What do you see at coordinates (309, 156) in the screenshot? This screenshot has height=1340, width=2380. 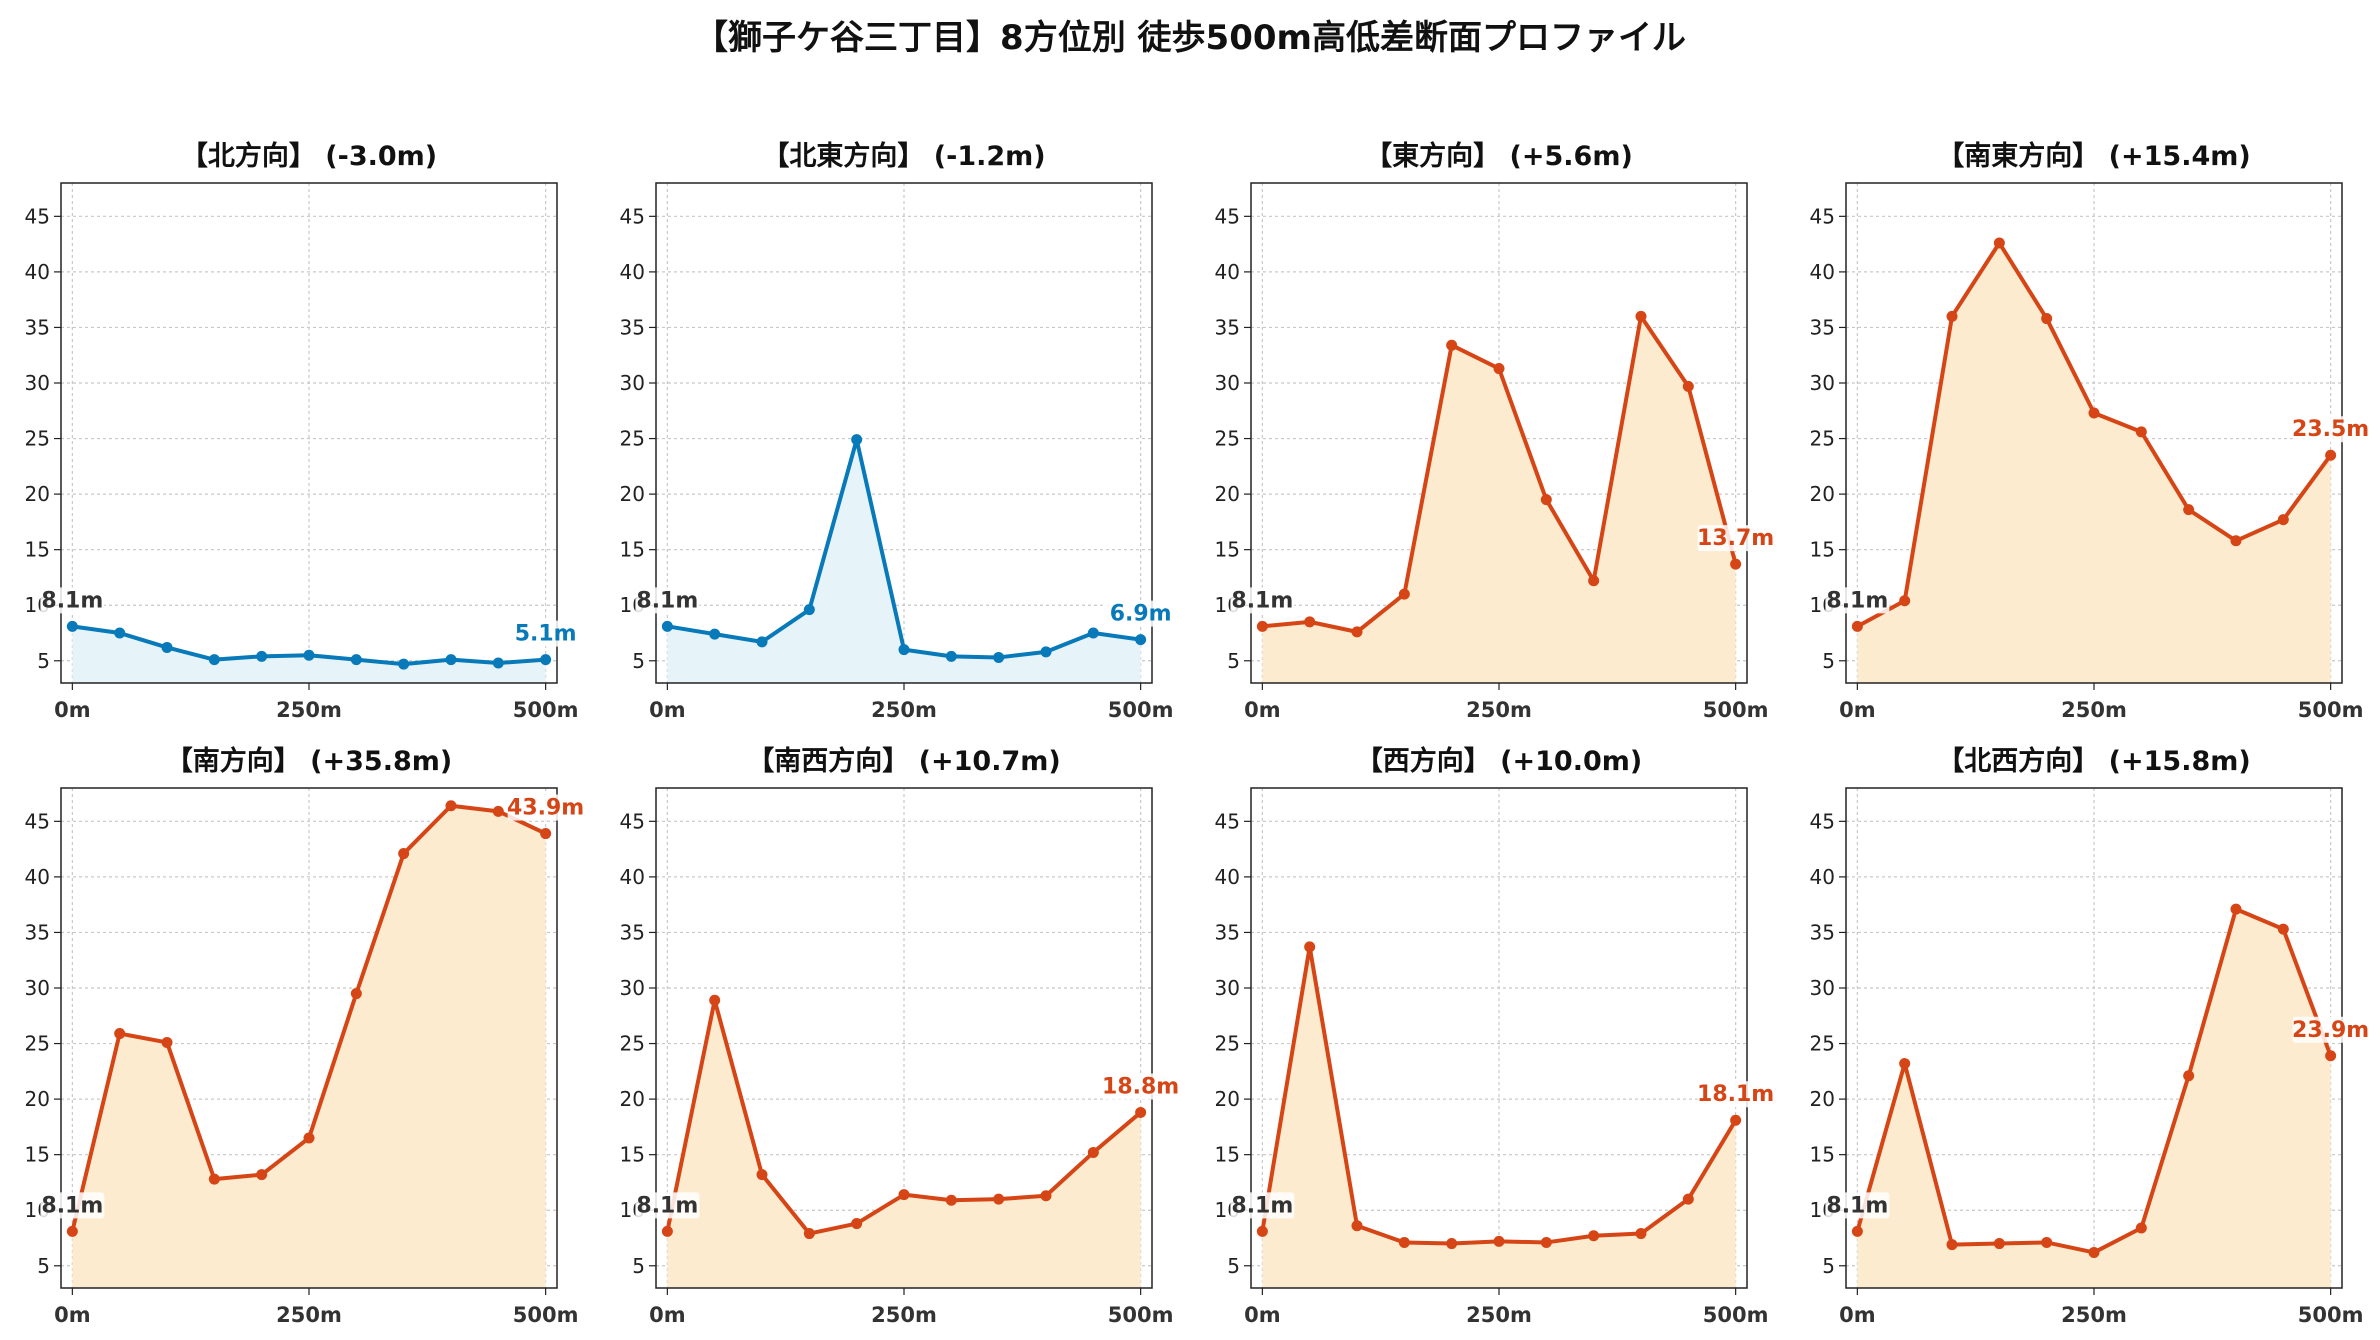 I see `subplot-title: 【北方向】 (-3.0m)` at bounding box center [309, 156].